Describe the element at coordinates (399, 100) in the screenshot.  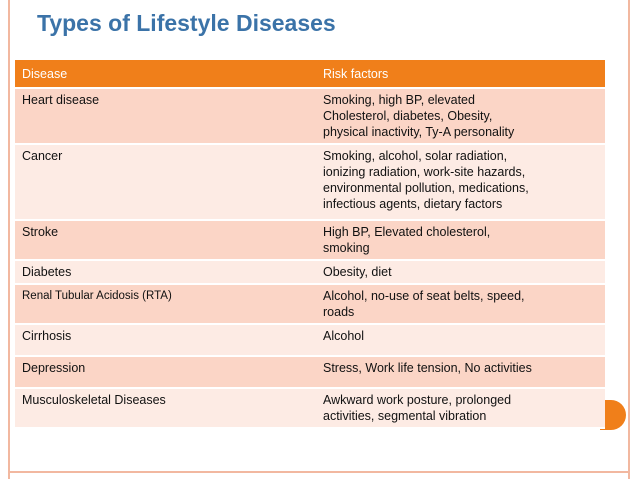
I see `risk-line: Smoking, high BP, elevated` at that location.